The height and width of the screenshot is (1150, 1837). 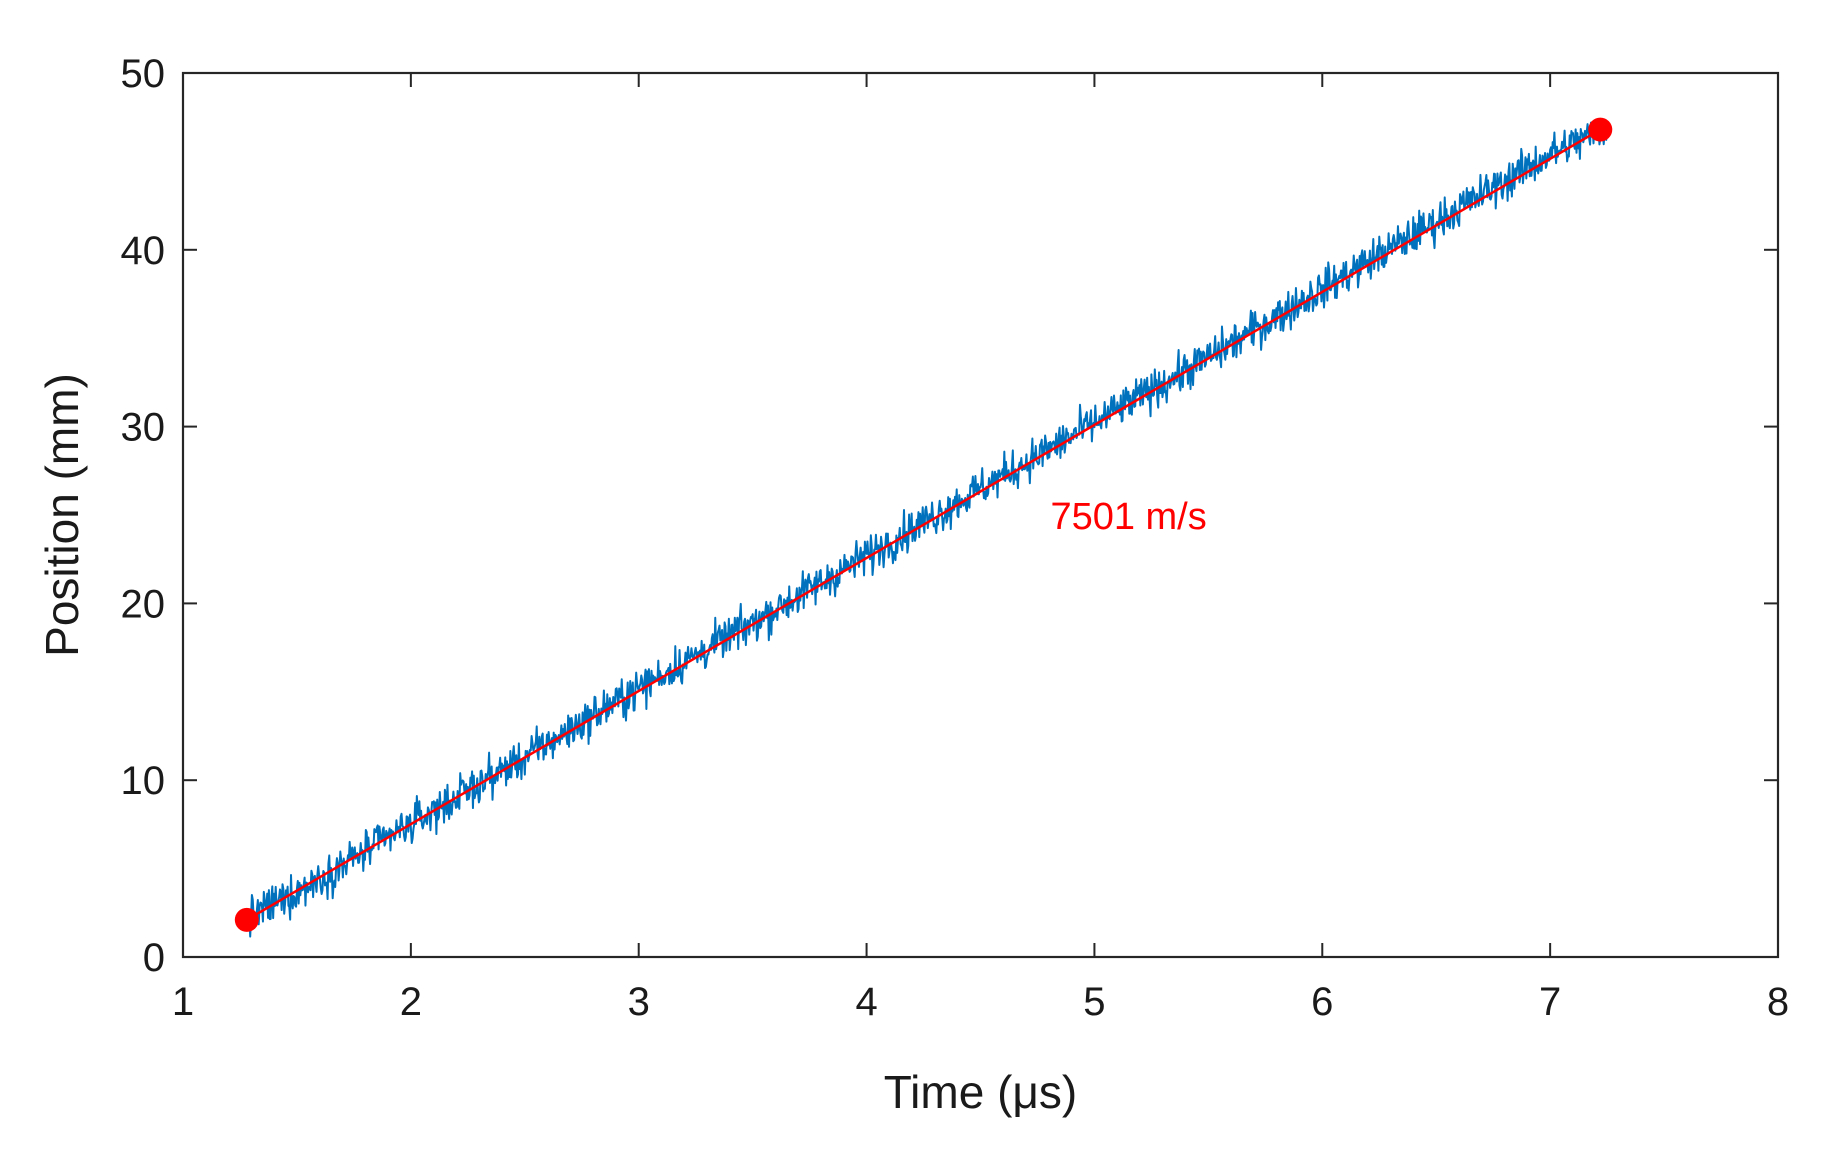 What do you see at coordinates (866, 1002) in the screenshot?
I see `x-tick-label: 4` at bounding box center [866, 1002].